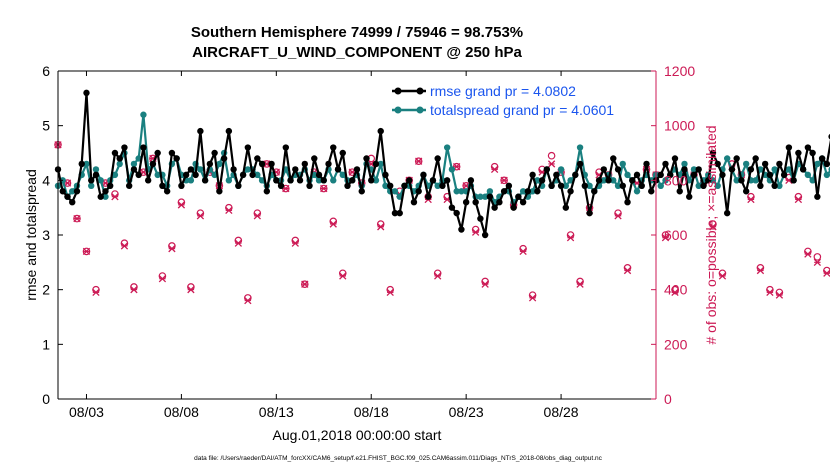  What do you see at coordinates (357, 52) in the screenshot?
I see `chart-title-line2: AIRCRAFT_U_WIND_COMPONENT @ 250 hPa` at bounding box center [357, 52].